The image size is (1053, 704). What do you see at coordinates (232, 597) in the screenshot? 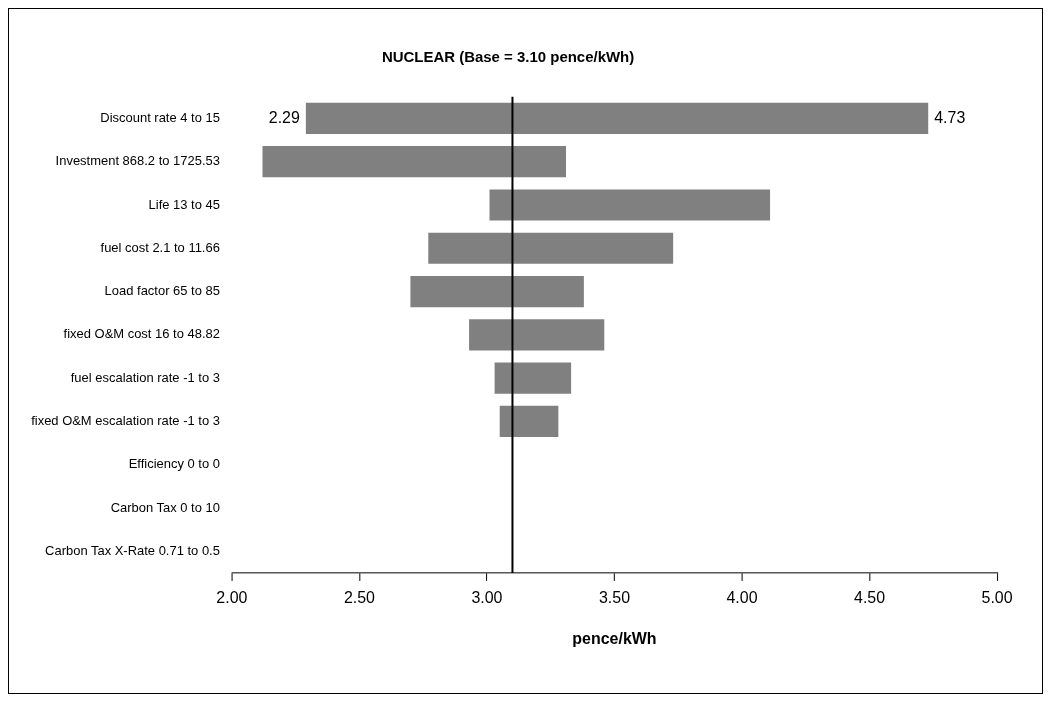
I see `x-tick-label: 2.00` at bounding box center [232, 597].